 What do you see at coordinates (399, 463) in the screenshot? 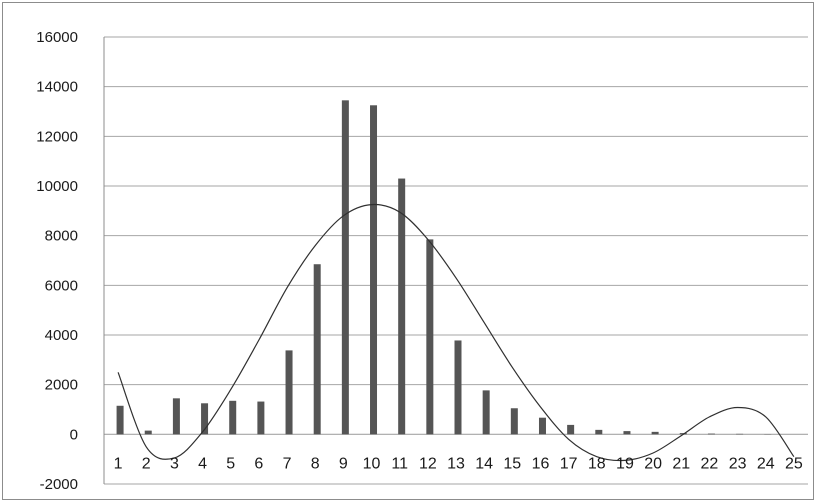
I see `x-tick-label: 11` at bounding box center [399, 463].